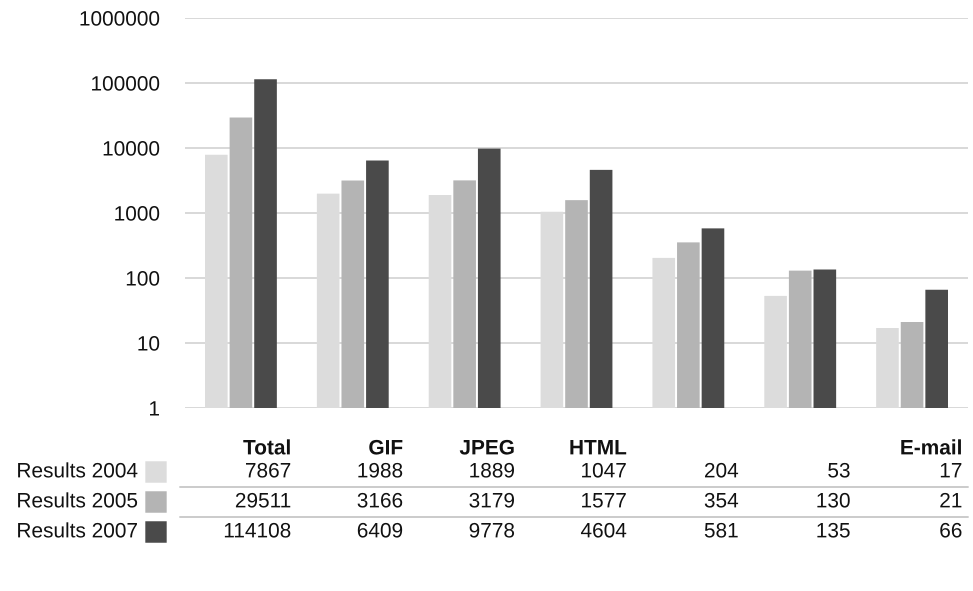  What do you see at coordinates (266, 447) in the screenshot?
I see `x-tick-label: Total` at bounding box center [266, 447].